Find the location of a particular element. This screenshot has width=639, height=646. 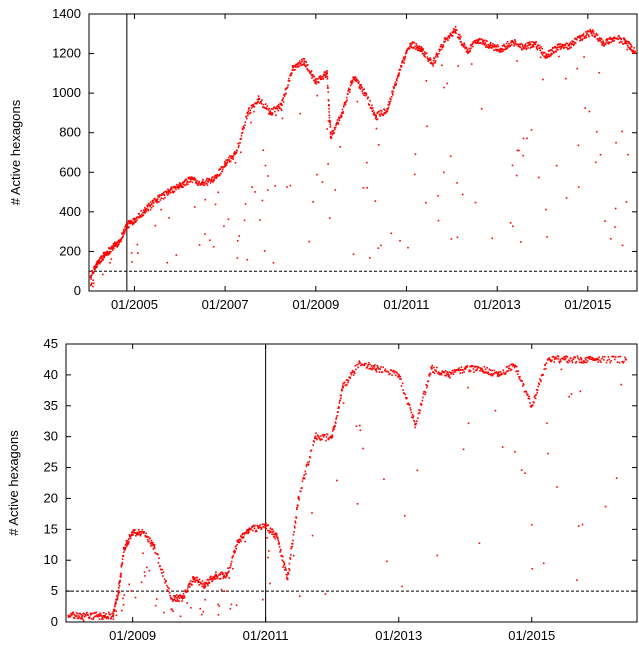

y-tick-label: 1200 is located at coordinates (66, 53).